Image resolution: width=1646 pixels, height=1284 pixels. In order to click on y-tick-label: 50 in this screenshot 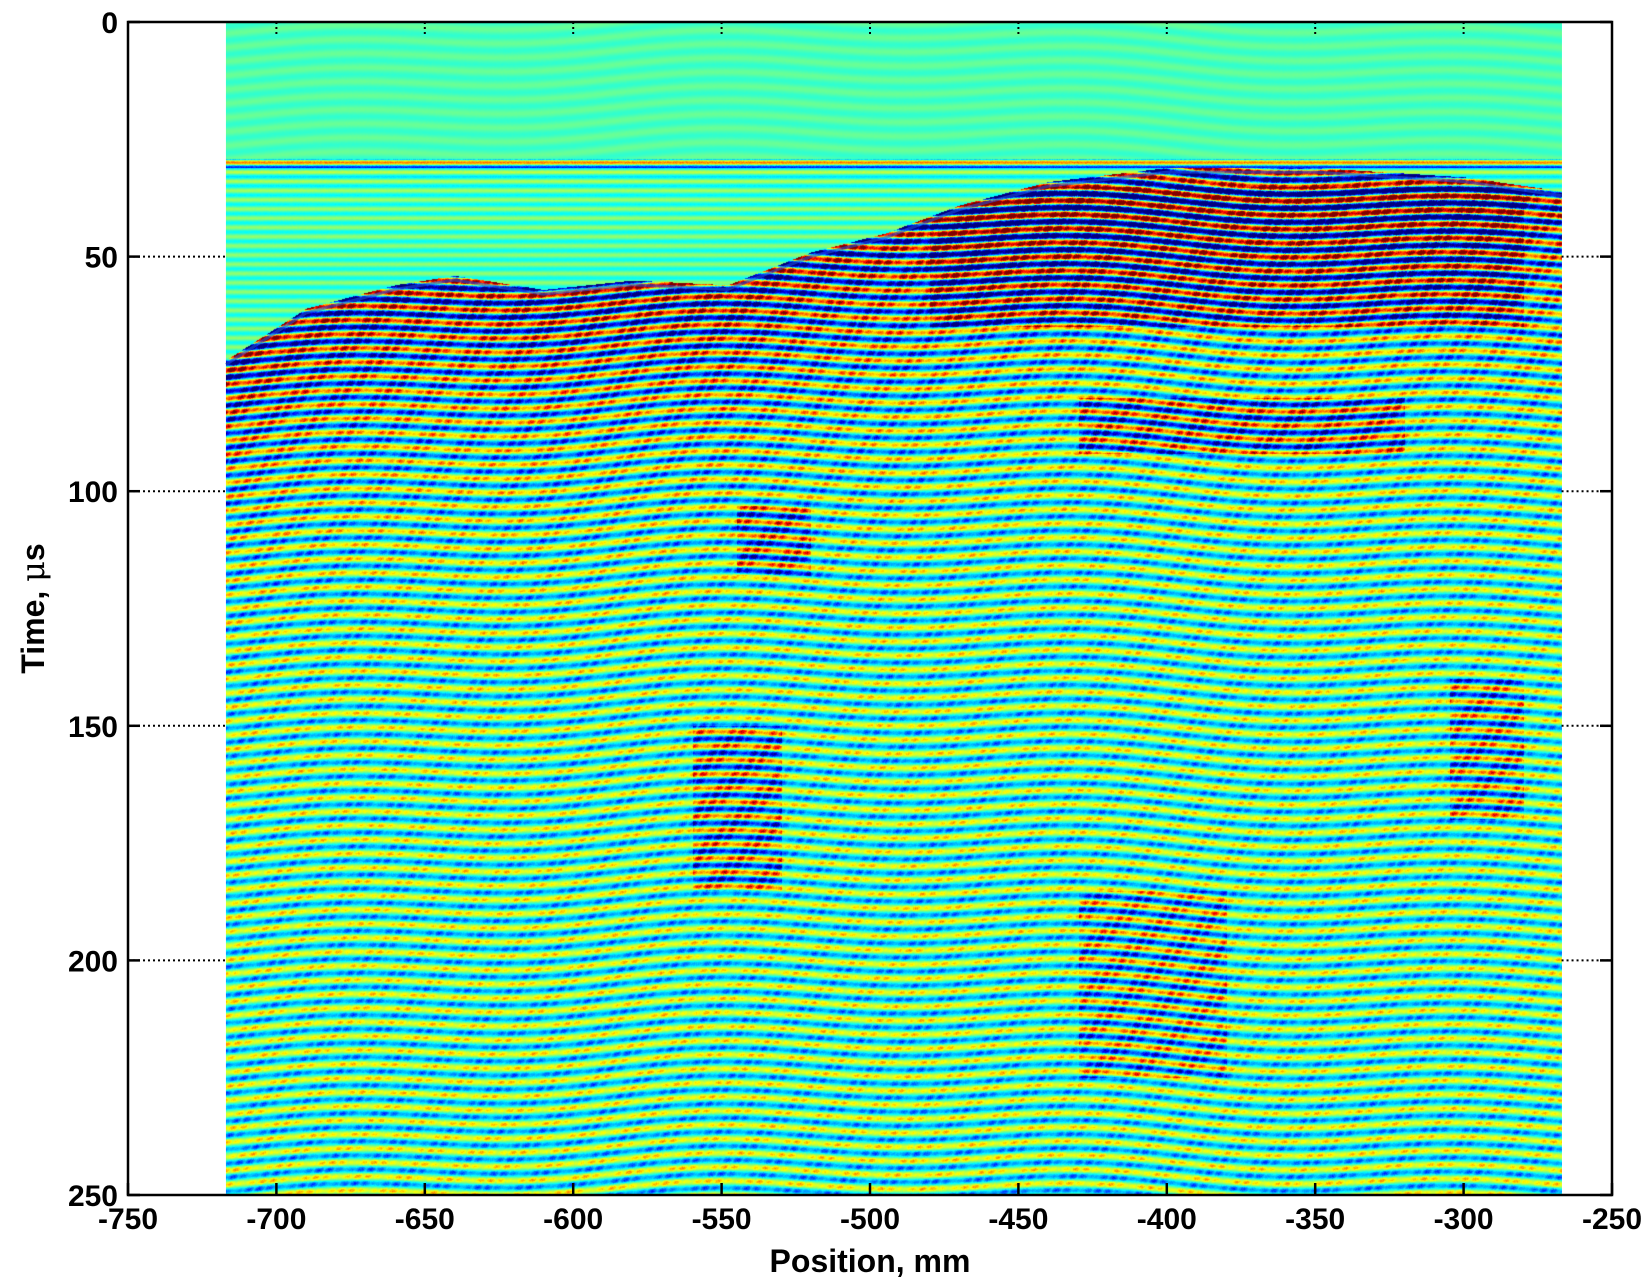, I will do `click(101, 258)`.